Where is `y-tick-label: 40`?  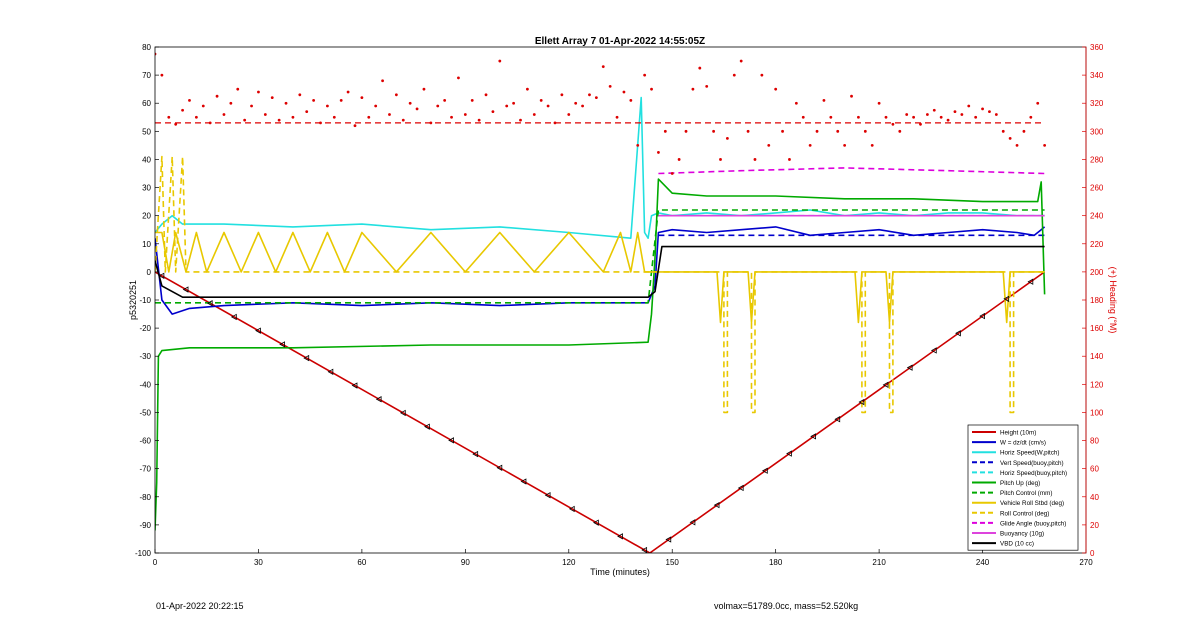
y-tick-label: 40 is located at coordinates (146, 159).